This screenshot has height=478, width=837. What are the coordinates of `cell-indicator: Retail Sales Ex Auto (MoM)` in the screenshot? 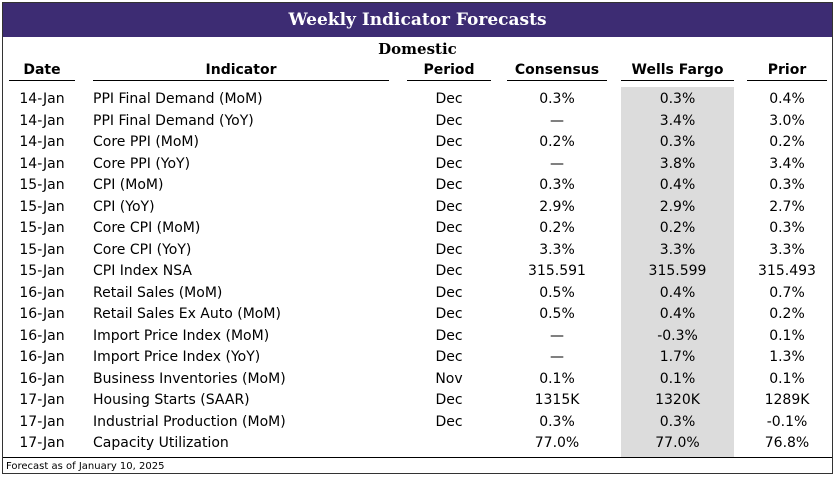 It's located at (187, 314).